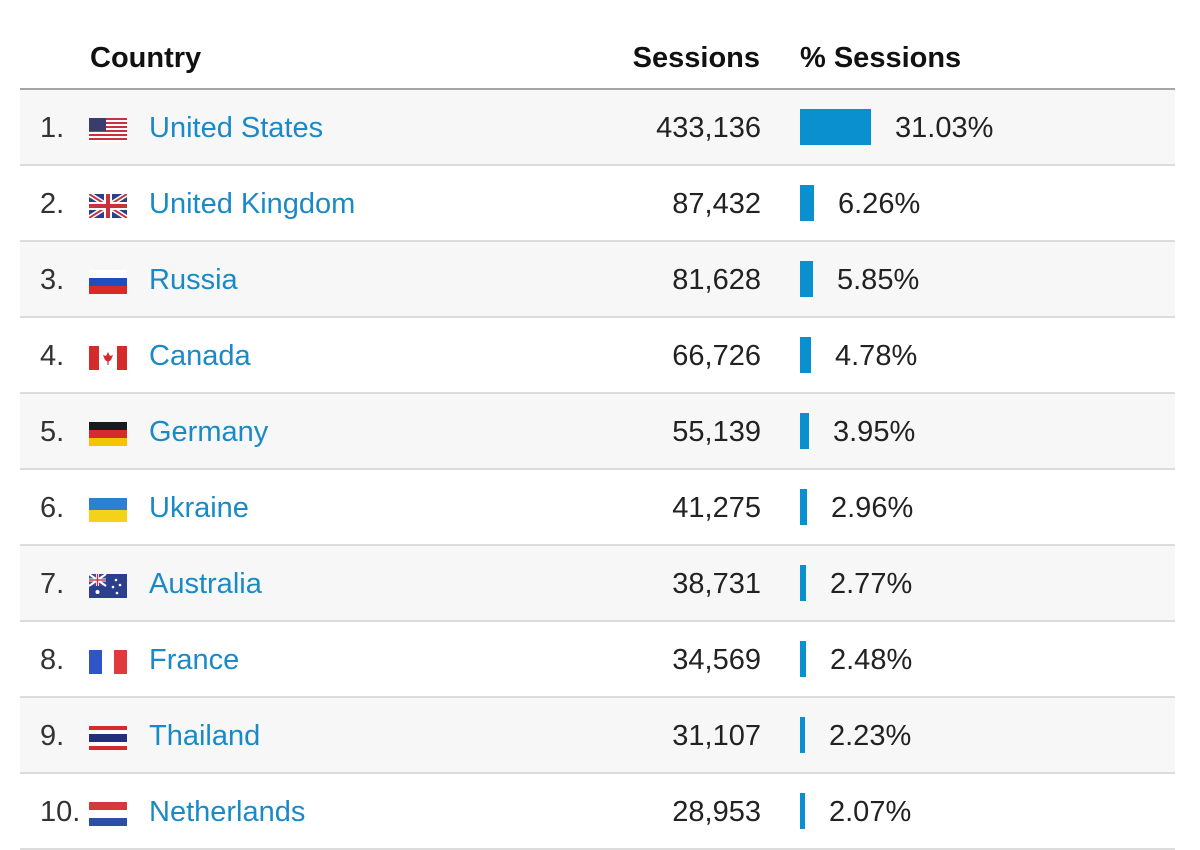 The width and height of the screenshot is (1200, 850). I want to click on country-link-germany: Germany, so click(209, 432).